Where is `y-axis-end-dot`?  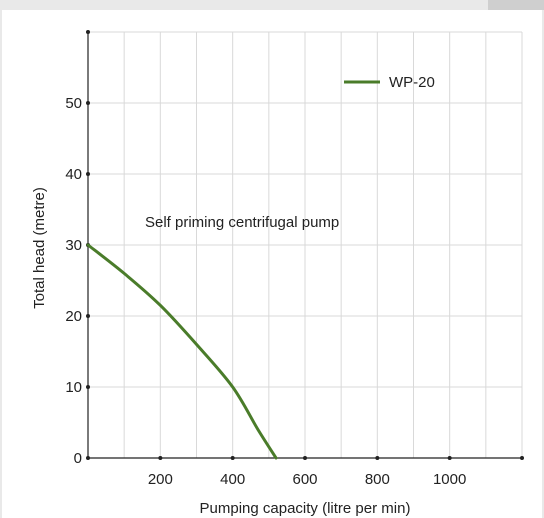 y-axis-end-dot is located at coordinates (88, 32).